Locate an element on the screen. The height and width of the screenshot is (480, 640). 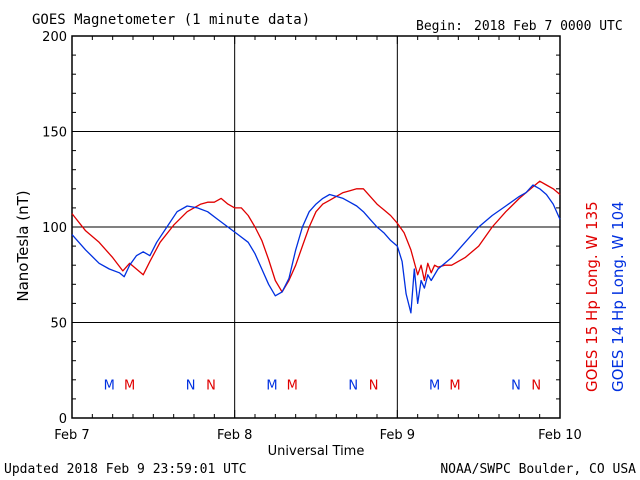
x-tick-labels: Feb 7 Feb 8 Feb 9 Feb 10 is located at coordinates (318, 435).